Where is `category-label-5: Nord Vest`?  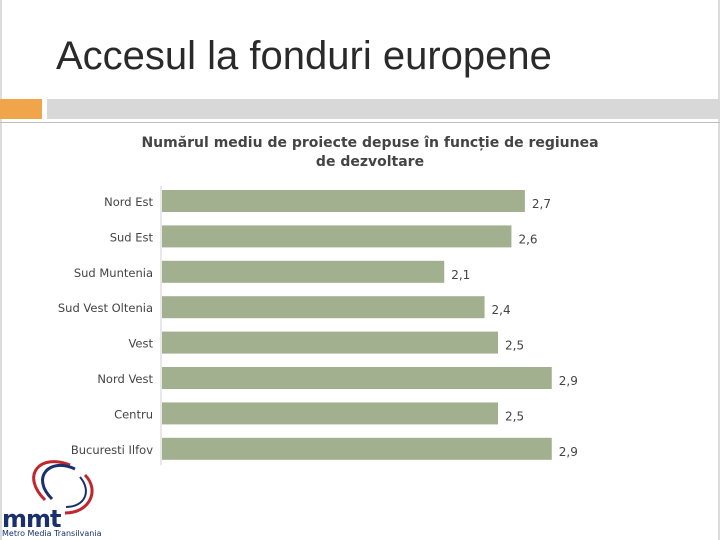
category-label-5: Nord Vest is located at coordinates (125, 379).